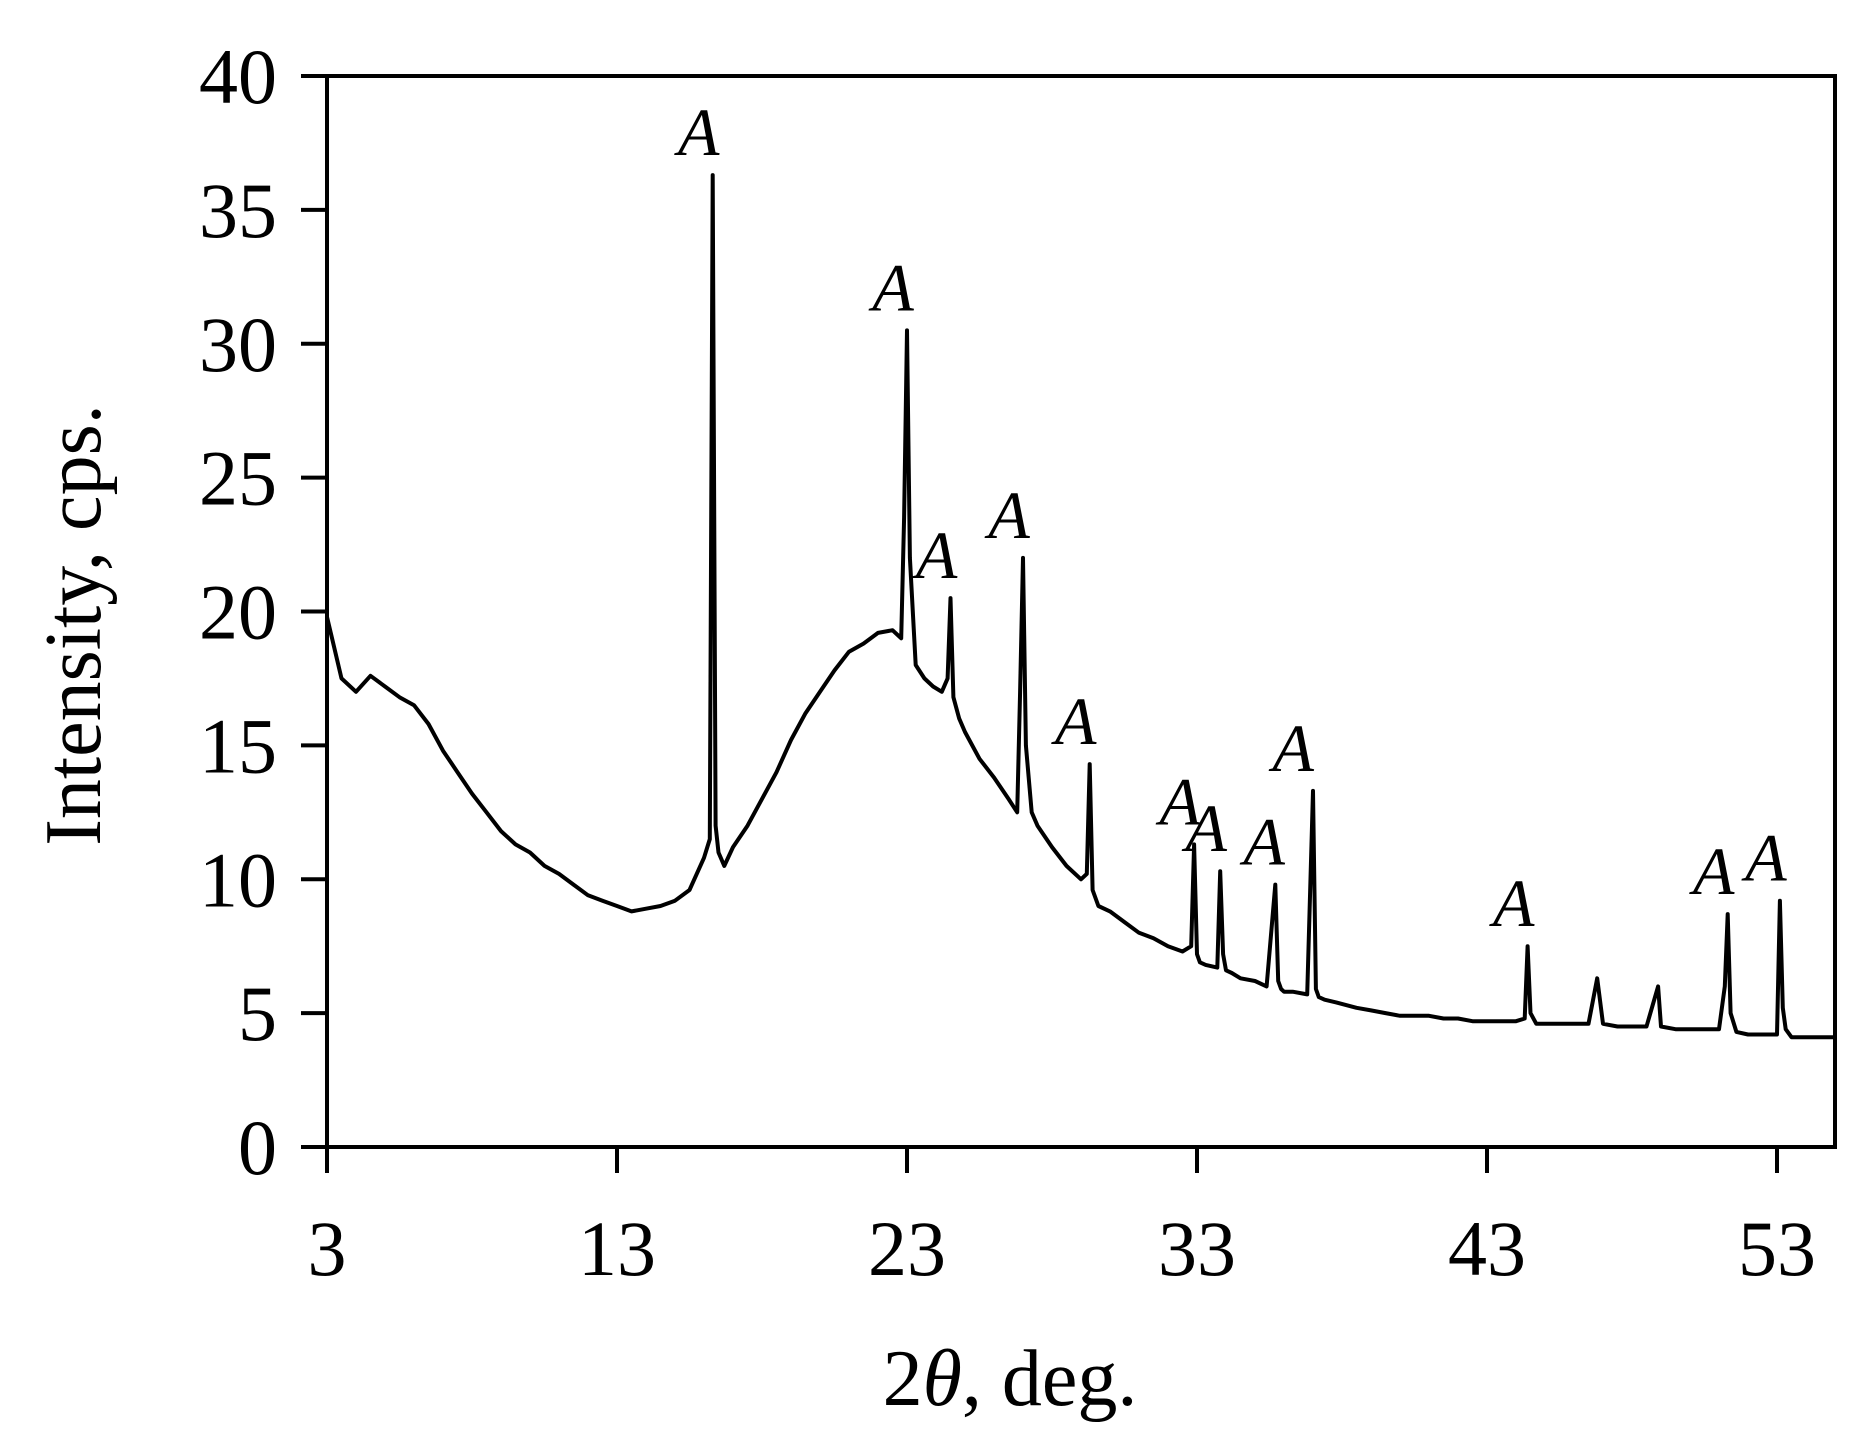  I want to click on y-tick-label: 15, so click(238, 745).